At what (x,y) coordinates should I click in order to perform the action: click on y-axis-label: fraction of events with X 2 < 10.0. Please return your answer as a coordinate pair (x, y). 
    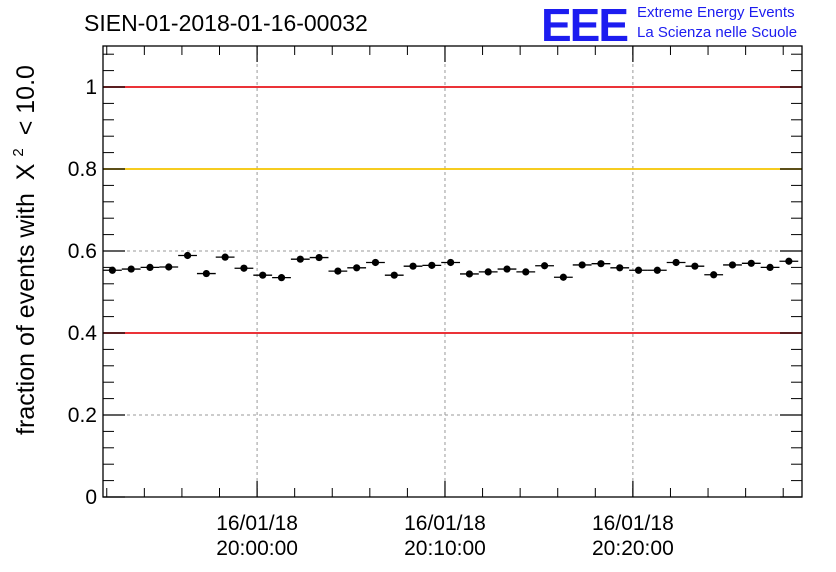
    Looking at the image, I should click on (20, 250).